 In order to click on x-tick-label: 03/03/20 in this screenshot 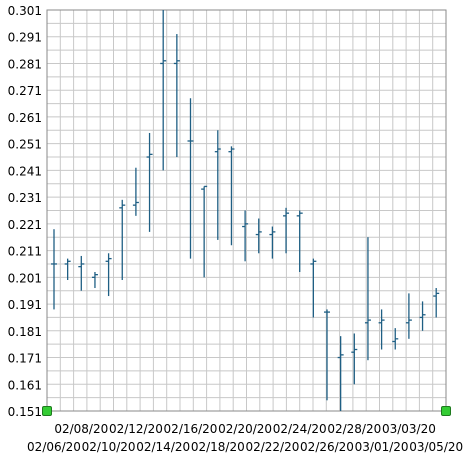, I will do `click(409, 429)`.